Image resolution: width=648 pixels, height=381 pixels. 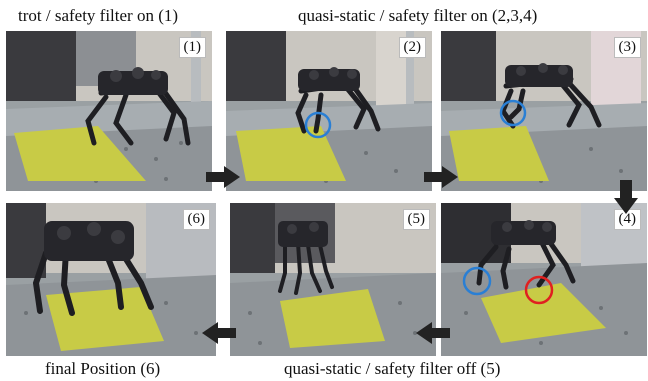 What do you see at coordinates (627, 219) in the screenshot?
I see `panel-label: (4)` at bounding box center [627, 219].